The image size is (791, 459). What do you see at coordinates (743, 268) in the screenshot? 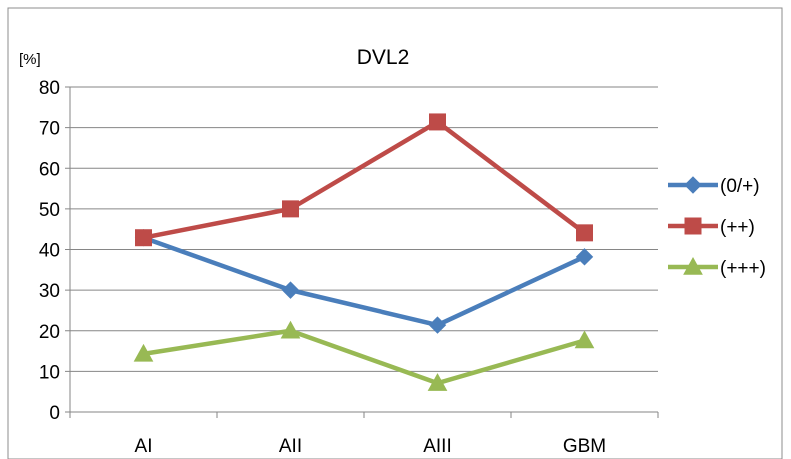
I see `legend-label: (+++)` at bounding box center [743, 268].